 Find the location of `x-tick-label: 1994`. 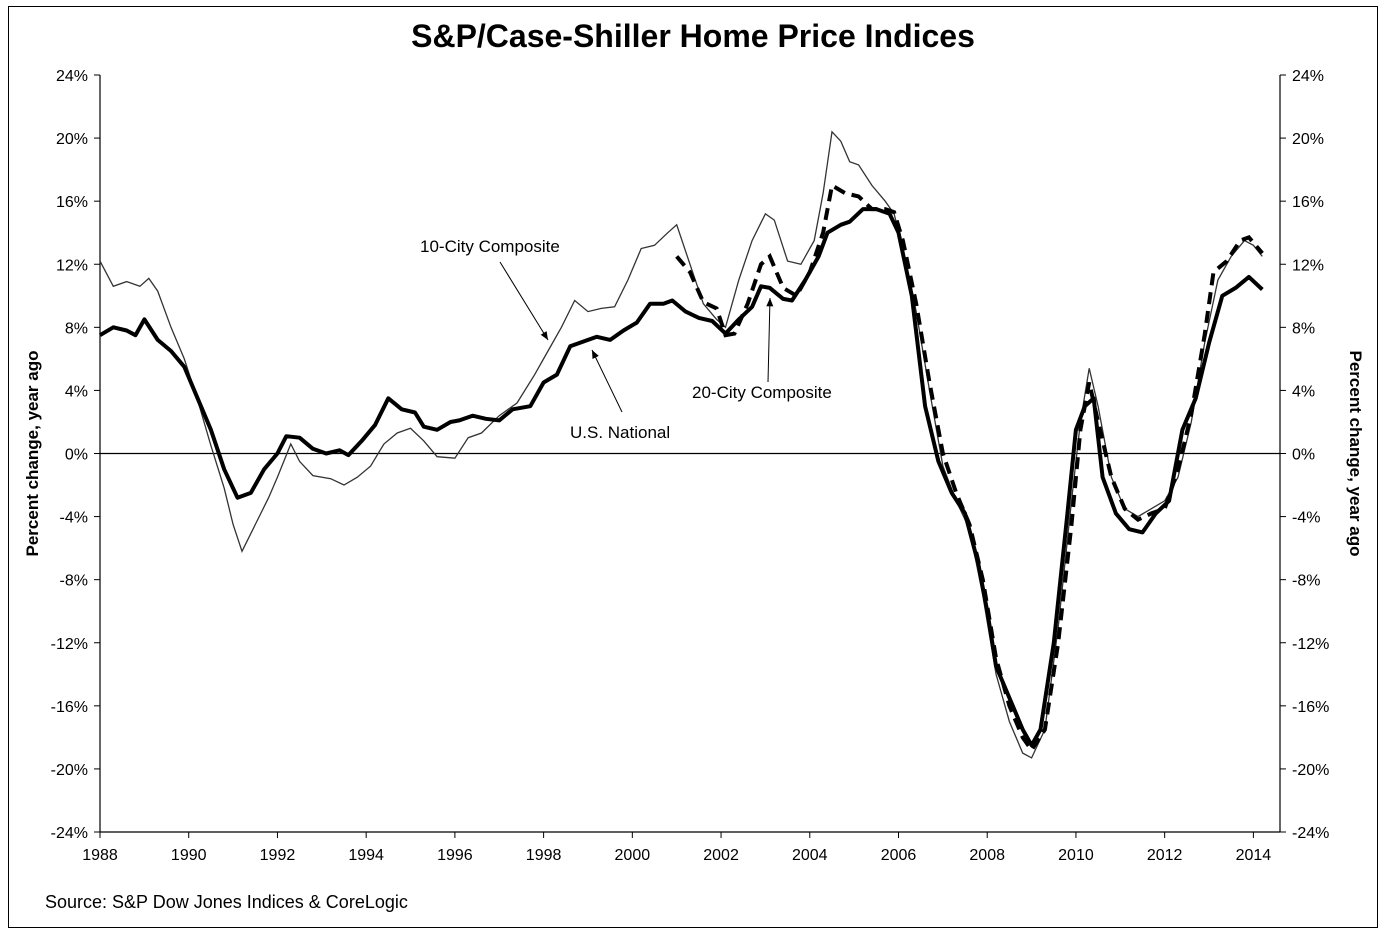

x-tick-label: 1994 is located at coordinates (366, 855).